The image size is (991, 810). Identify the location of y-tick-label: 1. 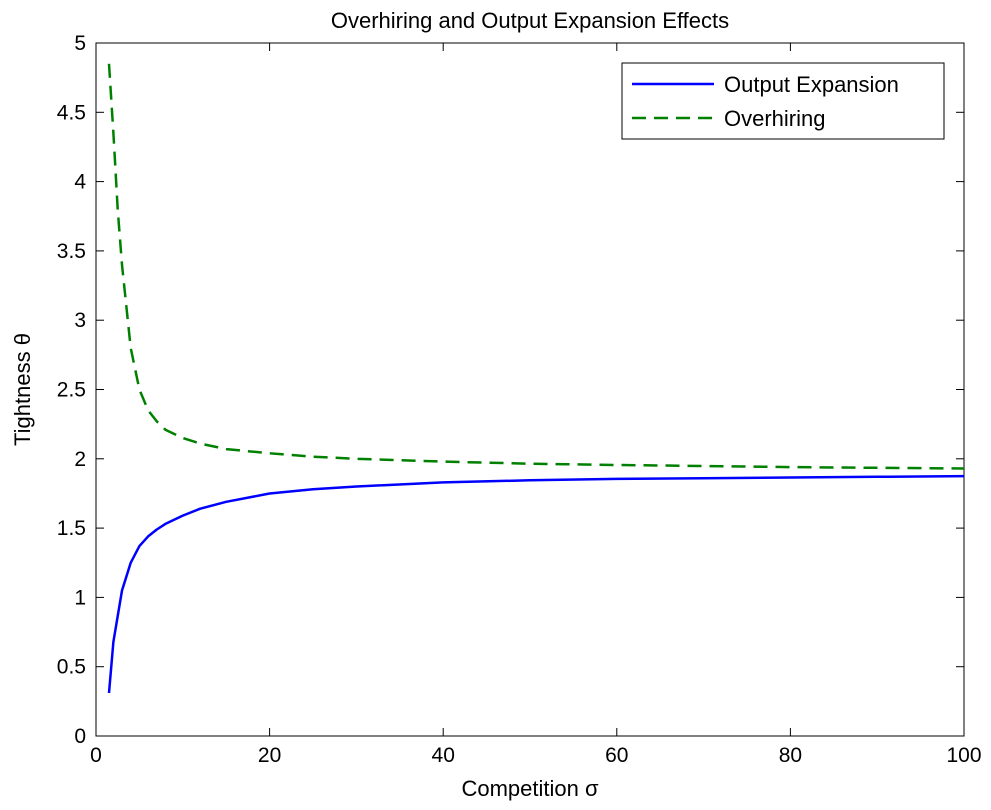
(80, 597).